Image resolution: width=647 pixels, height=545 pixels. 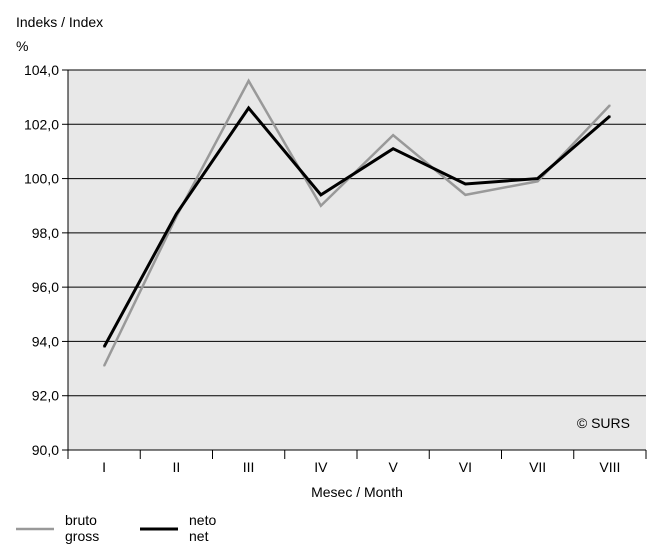 What do you see at coordinates (41, 124) in the screenshot?
I see `y-tick-label: 102,0` at bounding box center [41, 124].